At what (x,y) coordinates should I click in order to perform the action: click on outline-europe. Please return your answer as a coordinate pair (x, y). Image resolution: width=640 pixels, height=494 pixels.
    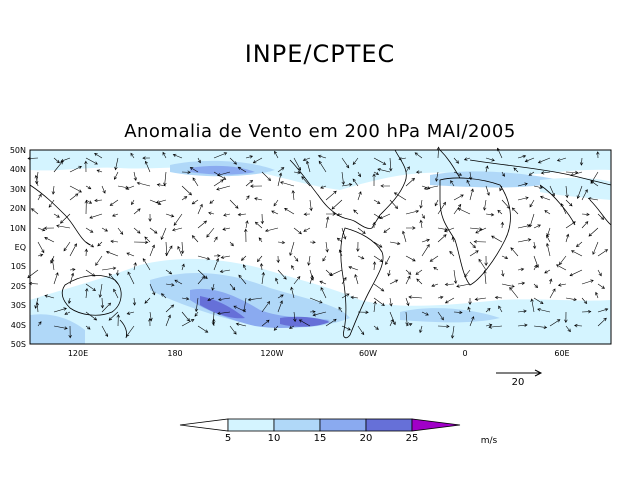
    Looking at the image, I should click on (525, 167).